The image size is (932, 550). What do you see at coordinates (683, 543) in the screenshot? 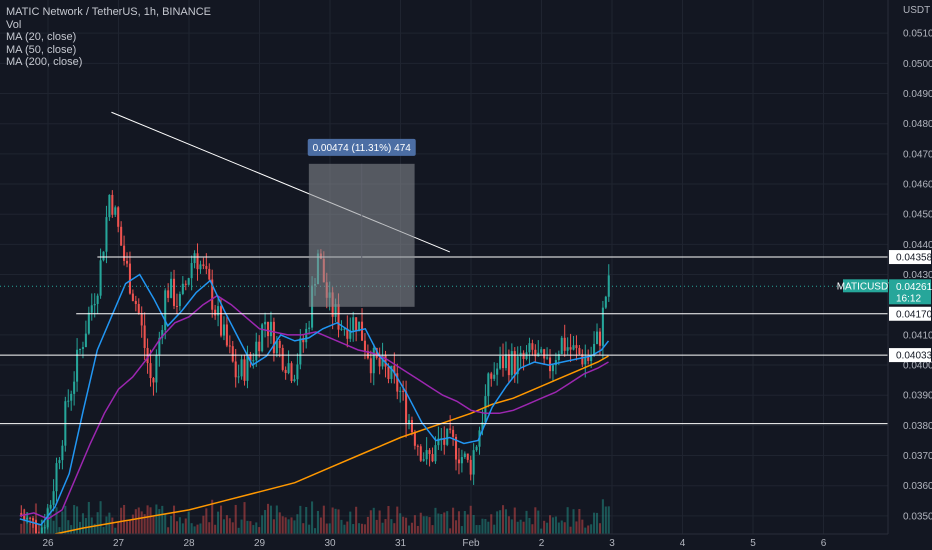
I see `time-tick-label: 4` at bounding box center [683, 543].